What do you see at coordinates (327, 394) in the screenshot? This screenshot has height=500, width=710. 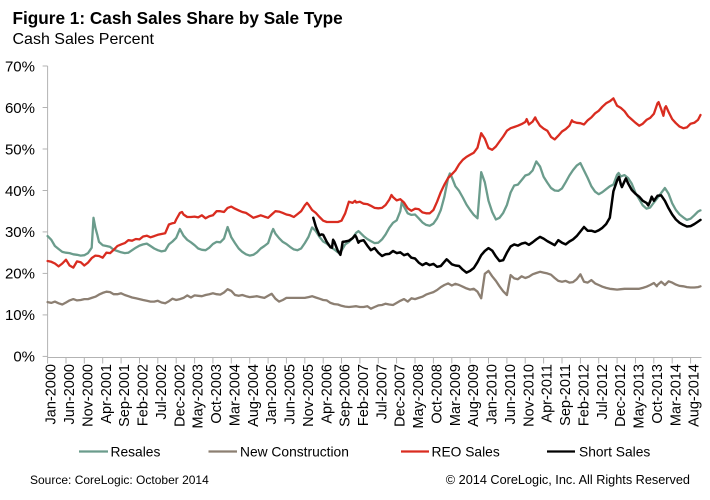 I see `svg-text: Apr-2006` at bounding box center [327, 394].